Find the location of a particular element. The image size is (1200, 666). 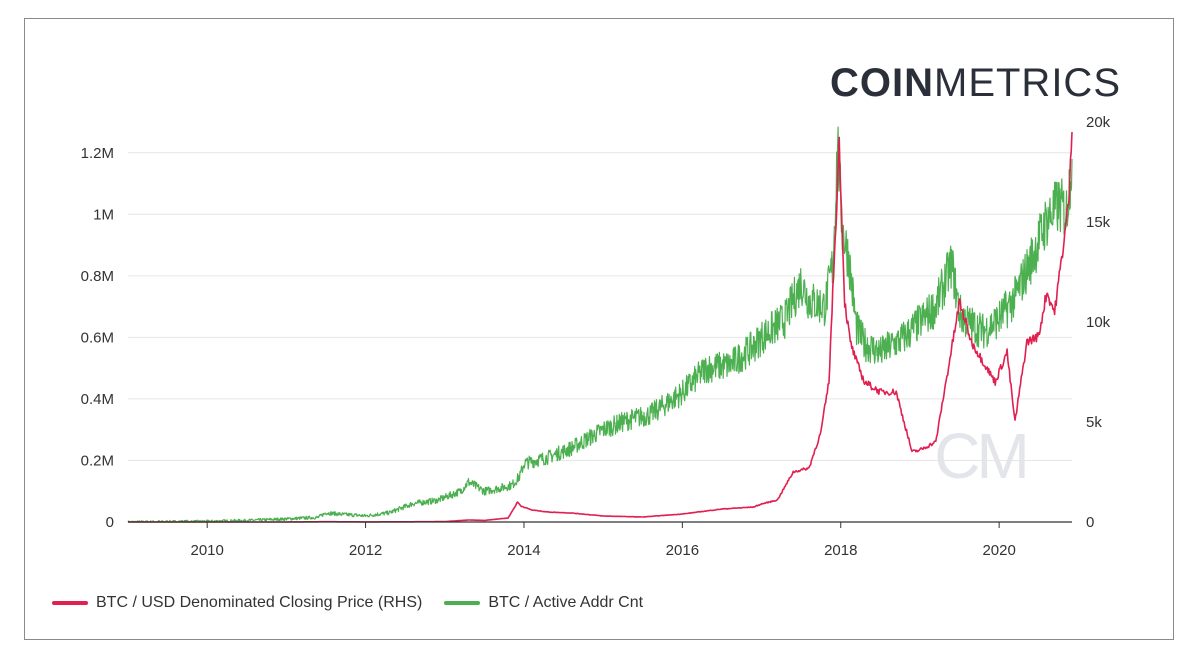

brand-logo: COINMETRICS is located at coordinates (975, 83).